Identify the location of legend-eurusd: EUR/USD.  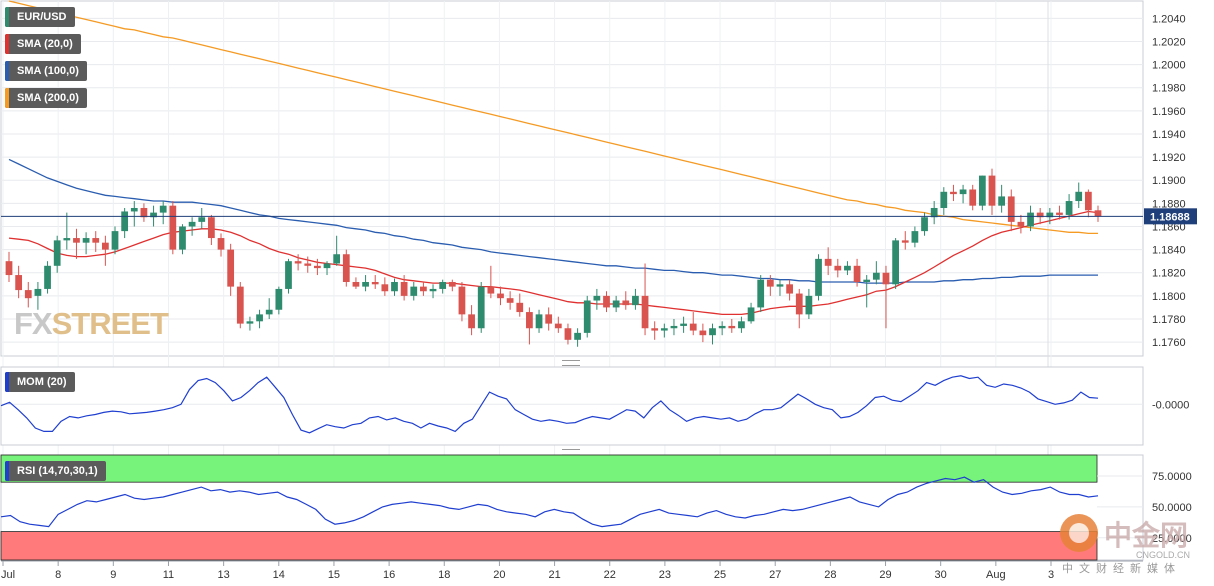
(40, 17).